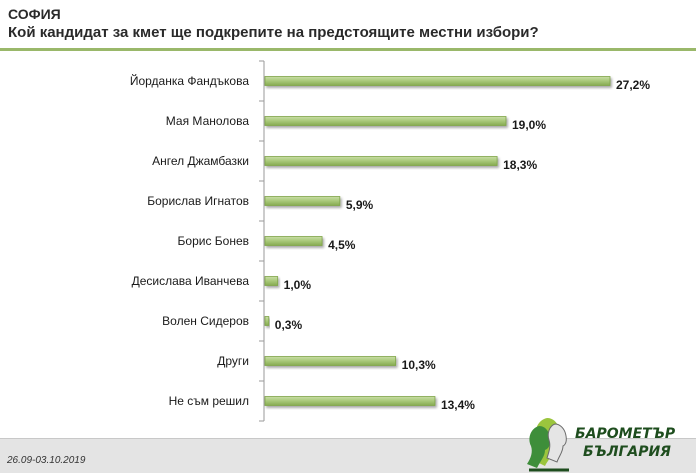 This screenshot has height=473, width=696. I want to click on category-label: Волен Сидеров, so click(205, 321).